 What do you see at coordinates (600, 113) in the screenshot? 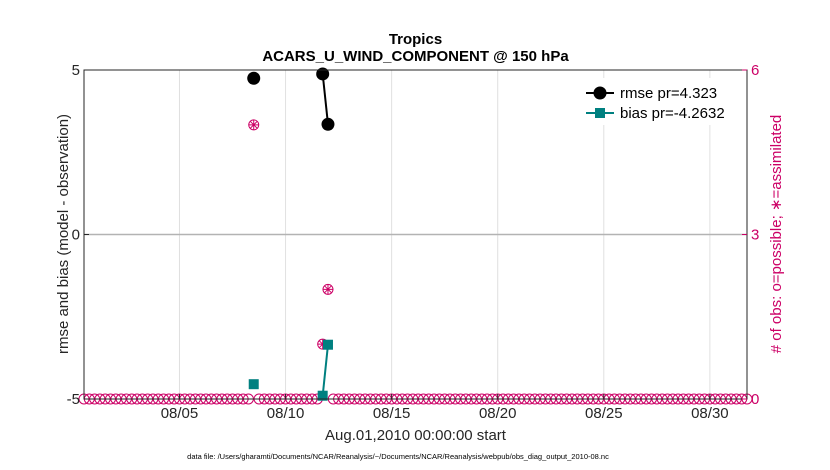
I see `legend-bias-marker` at bounding box center [600, 113].